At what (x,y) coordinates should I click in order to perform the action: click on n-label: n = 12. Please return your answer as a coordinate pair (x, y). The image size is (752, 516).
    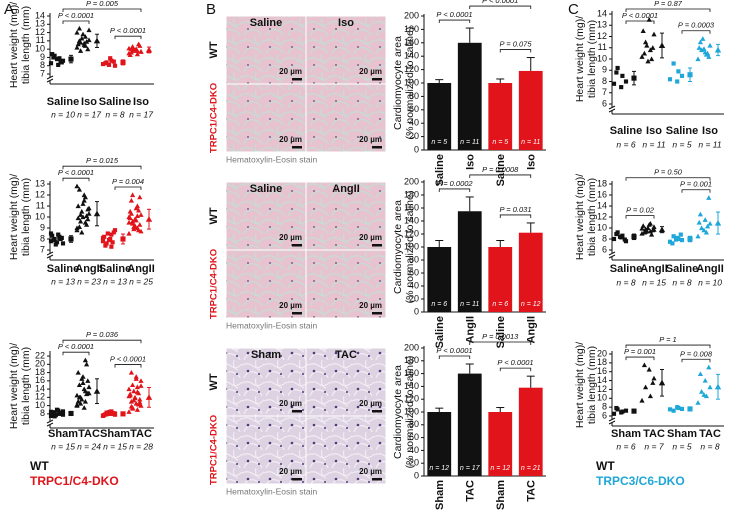
    Looking at the image, I should click on (531, 304).